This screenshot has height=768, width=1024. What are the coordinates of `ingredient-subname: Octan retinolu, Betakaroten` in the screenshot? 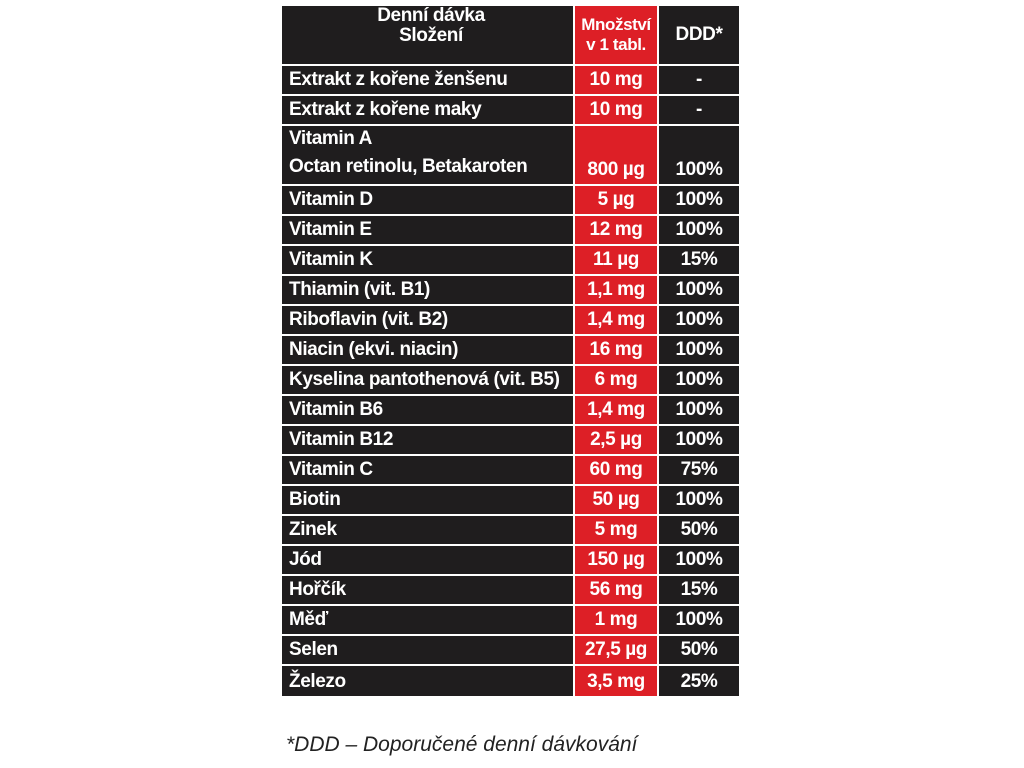 It's located at (408, 166).